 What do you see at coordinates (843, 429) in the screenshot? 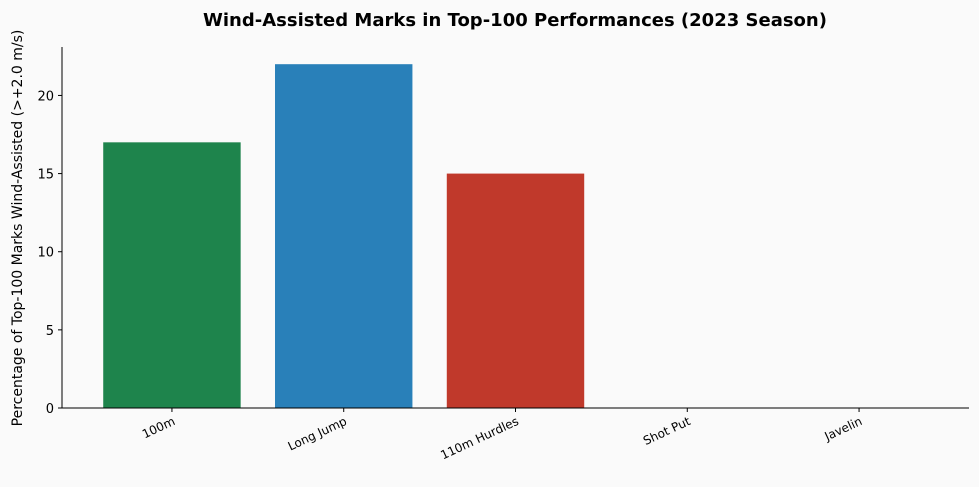
I see `x-tick-label: Javelin` at bounding box center [843, 429].